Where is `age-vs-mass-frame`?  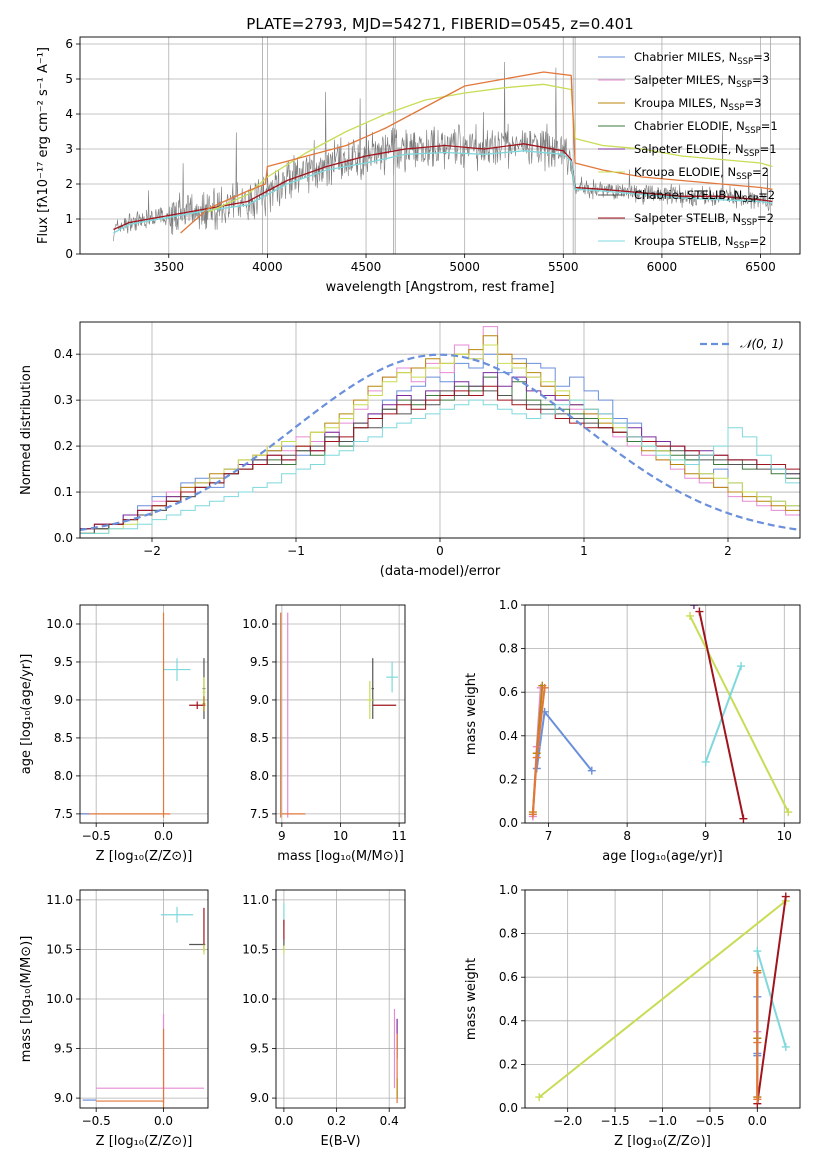
age-vs-mass-frame is located at coordinates (340, 714).